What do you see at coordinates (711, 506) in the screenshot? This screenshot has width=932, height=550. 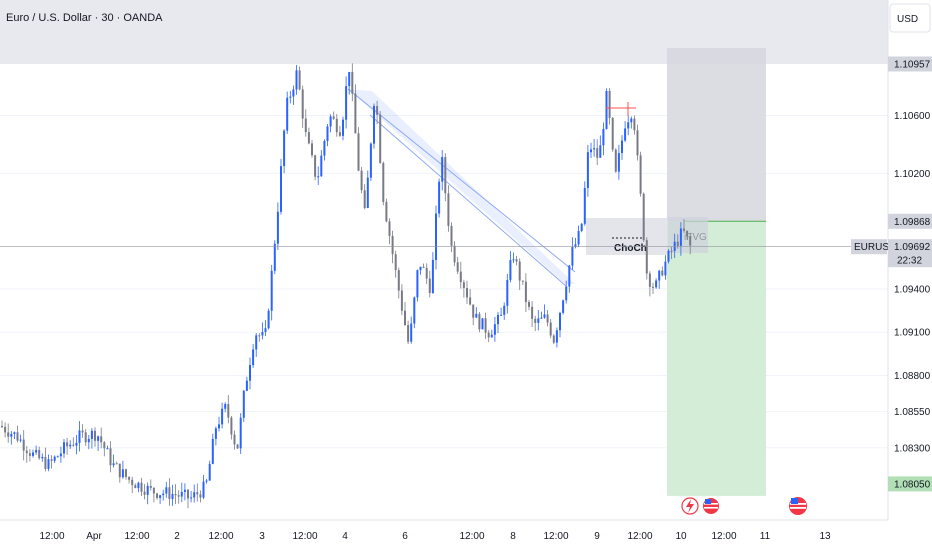 I see `event-us-flag-icon` at bounding box center [711, 506].